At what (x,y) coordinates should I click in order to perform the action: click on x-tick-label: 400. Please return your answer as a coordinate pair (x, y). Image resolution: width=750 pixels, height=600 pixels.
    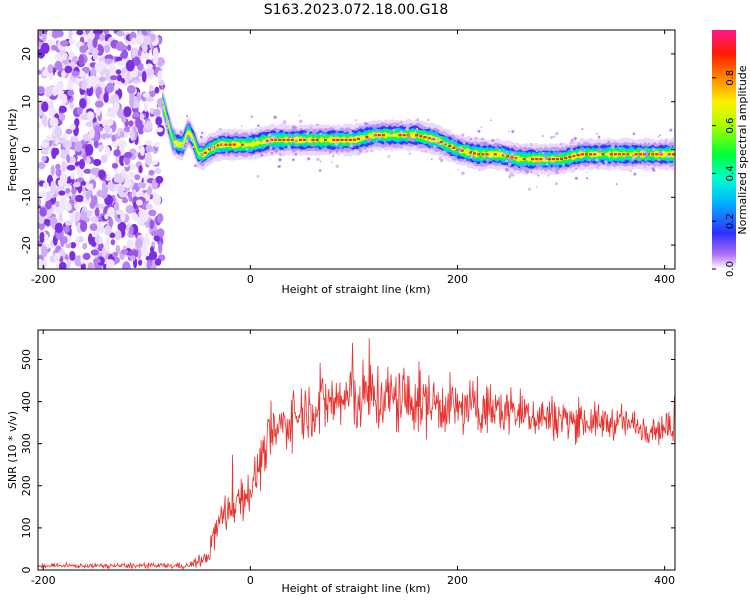
    Looking at the image, I should click on (664, 279).